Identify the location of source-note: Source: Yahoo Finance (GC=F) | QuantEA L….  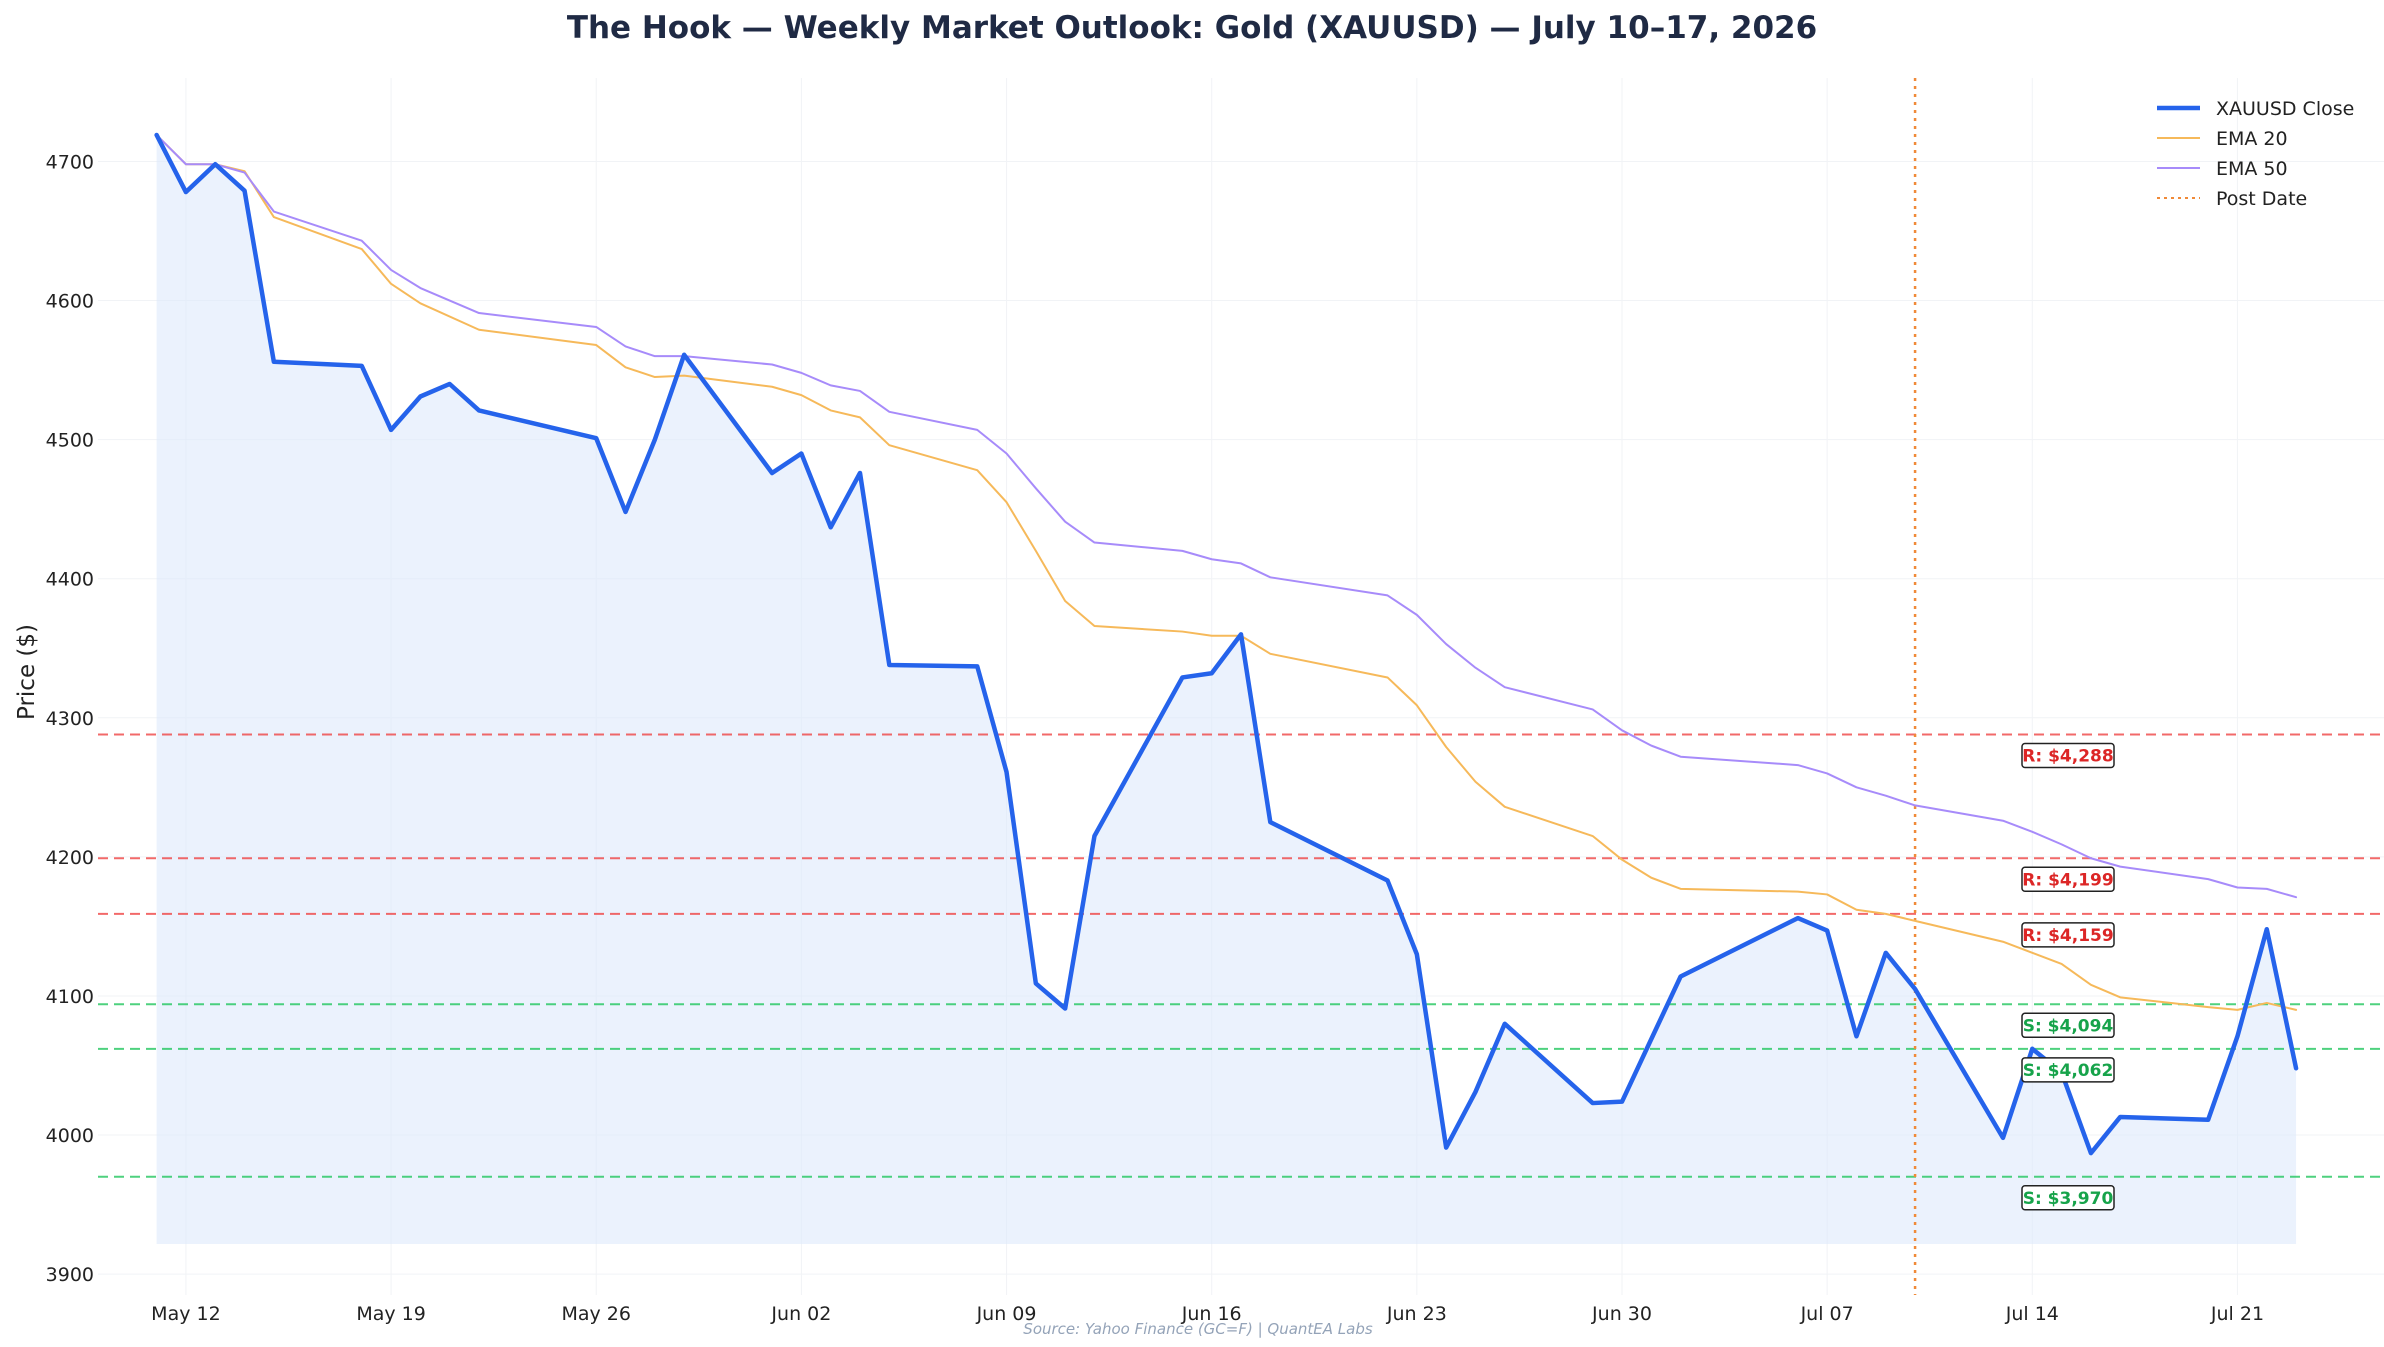
(1198, 1329).